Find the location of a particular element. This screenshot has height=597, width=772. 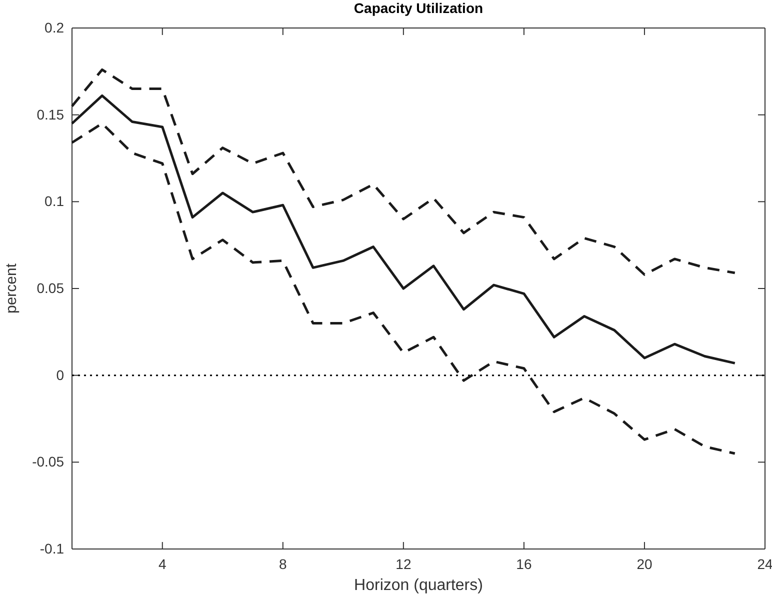

x-tick-label: 20 is located at coordinates (644, 564).